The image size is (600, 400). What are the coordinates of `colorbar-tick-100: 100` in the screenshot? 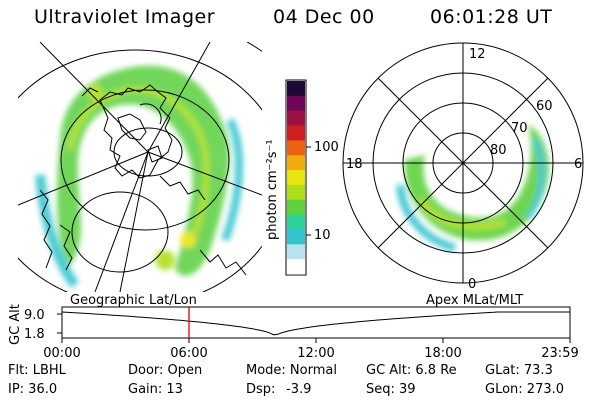 It's located at (326, 147).